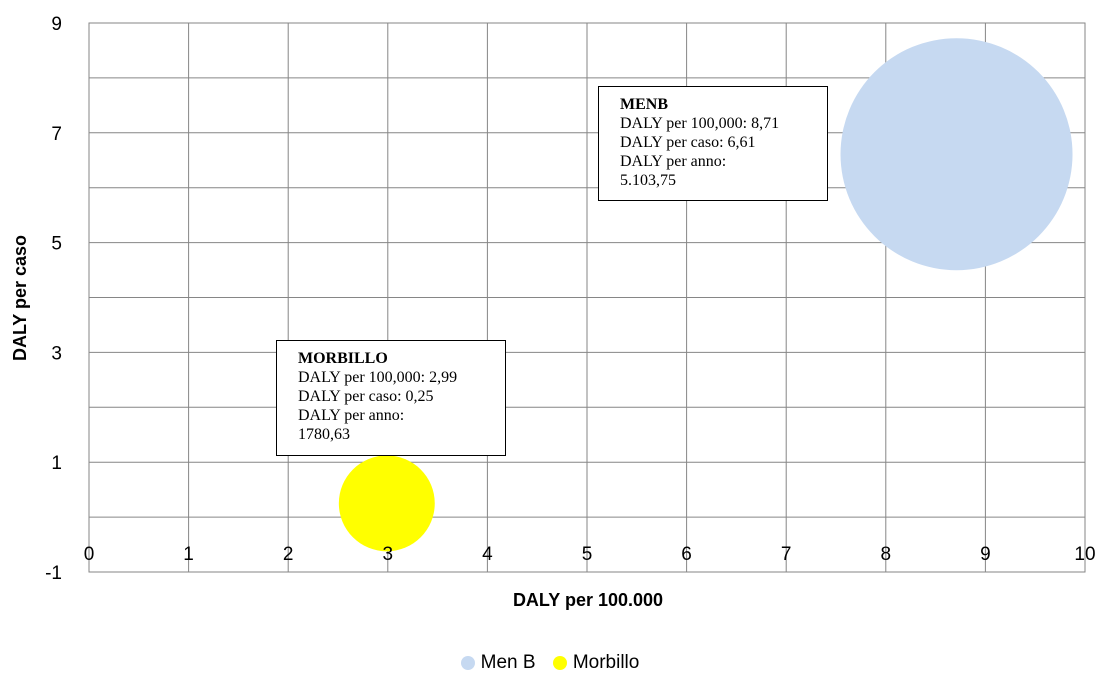 Image resolution: width=1100 pixels, height=677 pixels. I want to click on x-tick-label: 10, so click(1084, 554).